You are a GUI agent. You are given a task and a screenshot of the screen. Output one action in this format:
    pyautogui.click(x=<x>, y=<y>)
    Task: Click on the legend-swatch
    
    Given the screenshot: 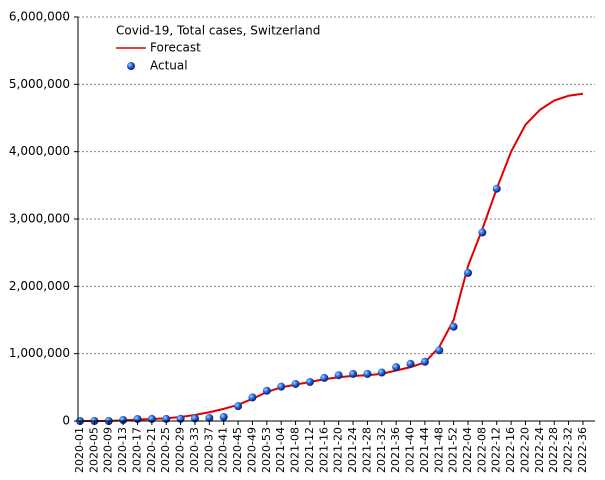 What is the action you would take?
    pyautogui.click(x=131, y=66)
    